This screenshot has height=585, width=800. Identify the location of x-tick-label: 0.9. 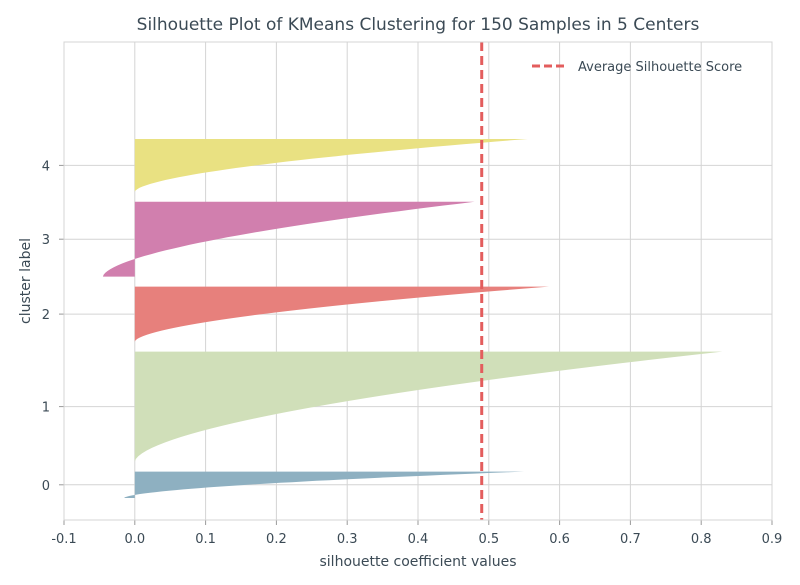
(772, 539).